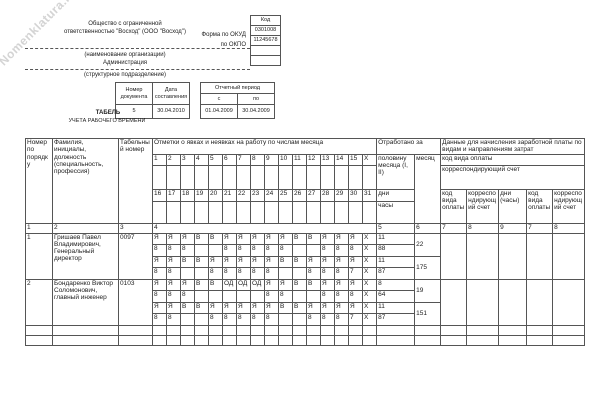  What do you see at coordinates (313, 159) in the screenshot?
I see `day-number: 12` at bounding box center [313, 159].